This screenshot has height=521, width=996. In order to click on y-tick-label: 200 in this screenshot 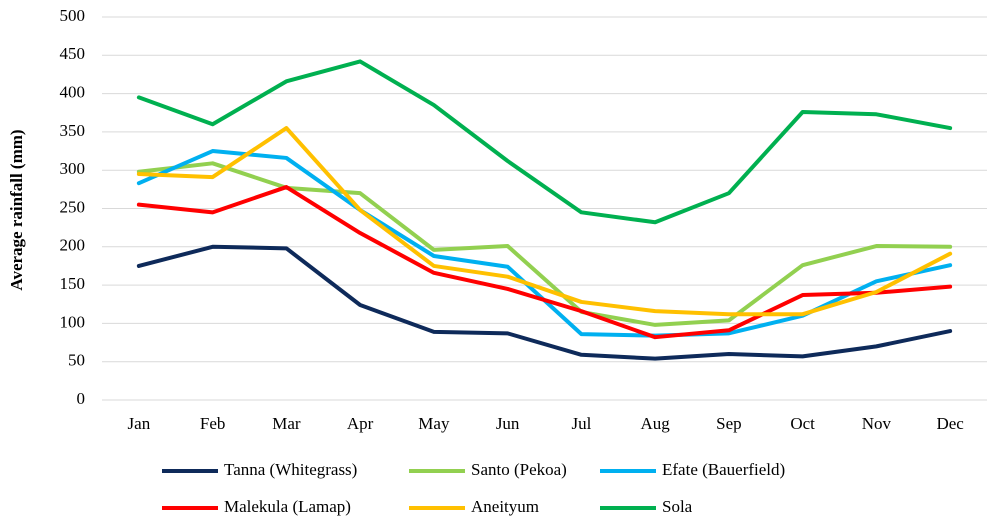, I will do `click(73, 245)`.